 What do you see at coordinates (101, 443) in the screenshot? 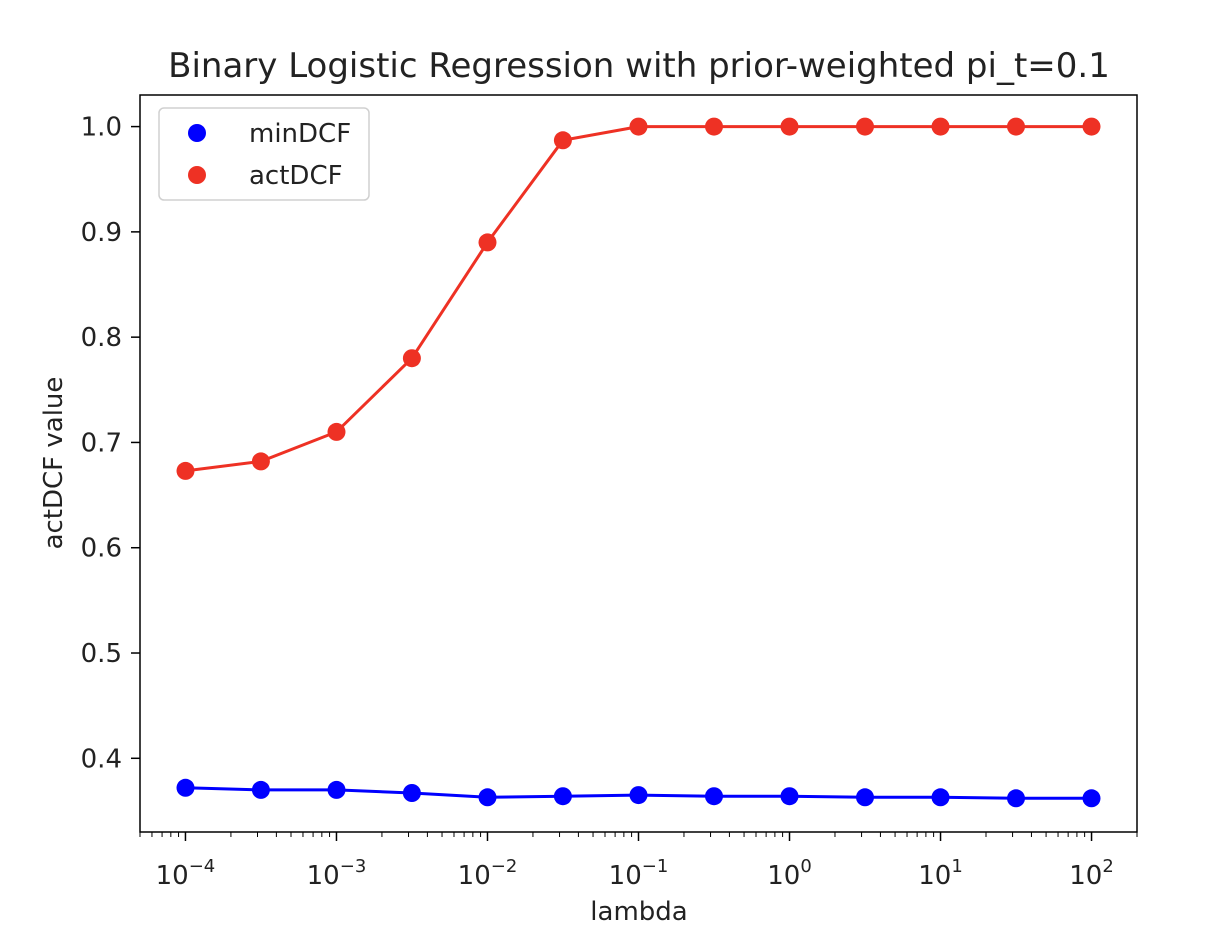
I see `y-tick-label: 0.7` at bounding box center [101, 443].